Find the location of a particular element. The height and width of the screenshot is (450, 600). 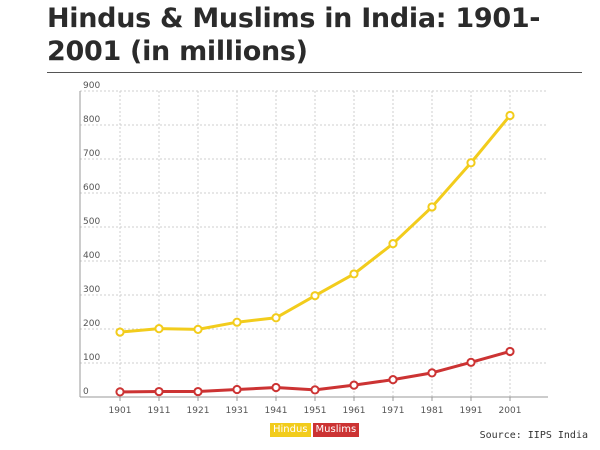

x-tick-label: 1981 is located at coordinates (432, 411).